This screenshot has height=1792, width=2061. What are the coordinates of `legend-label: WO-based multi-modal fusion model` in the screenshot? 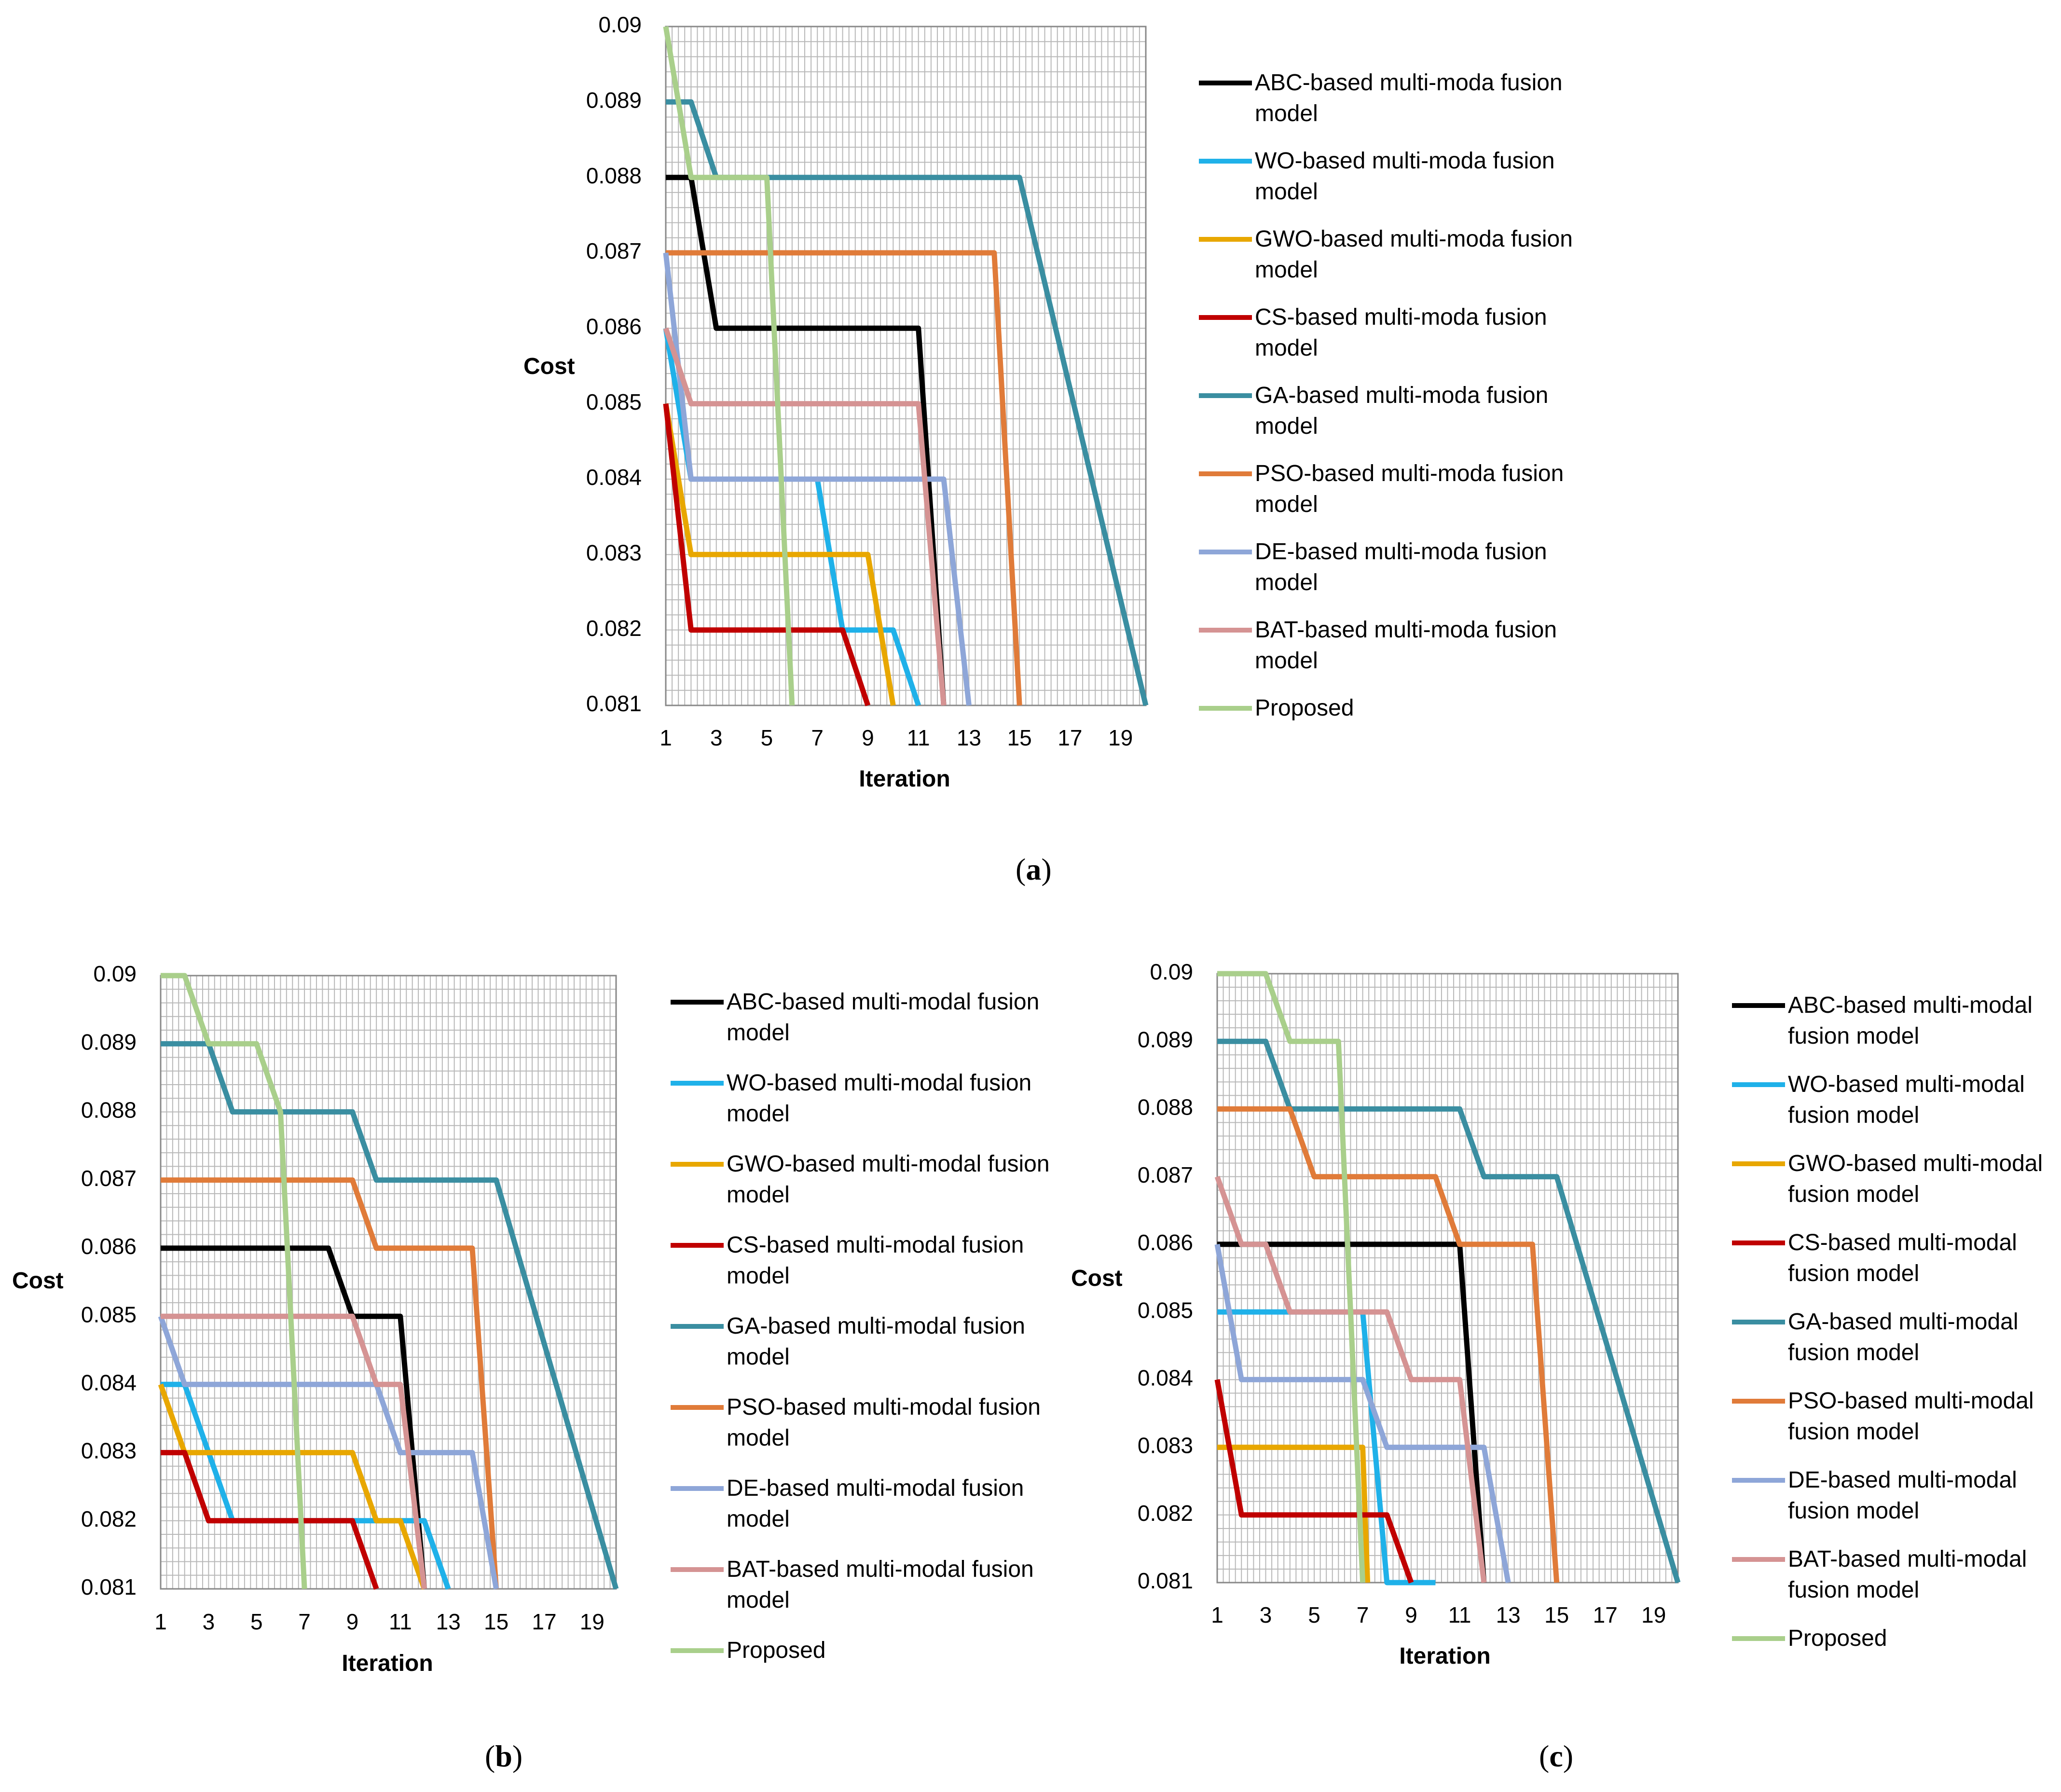 It's located at (879, 1098).